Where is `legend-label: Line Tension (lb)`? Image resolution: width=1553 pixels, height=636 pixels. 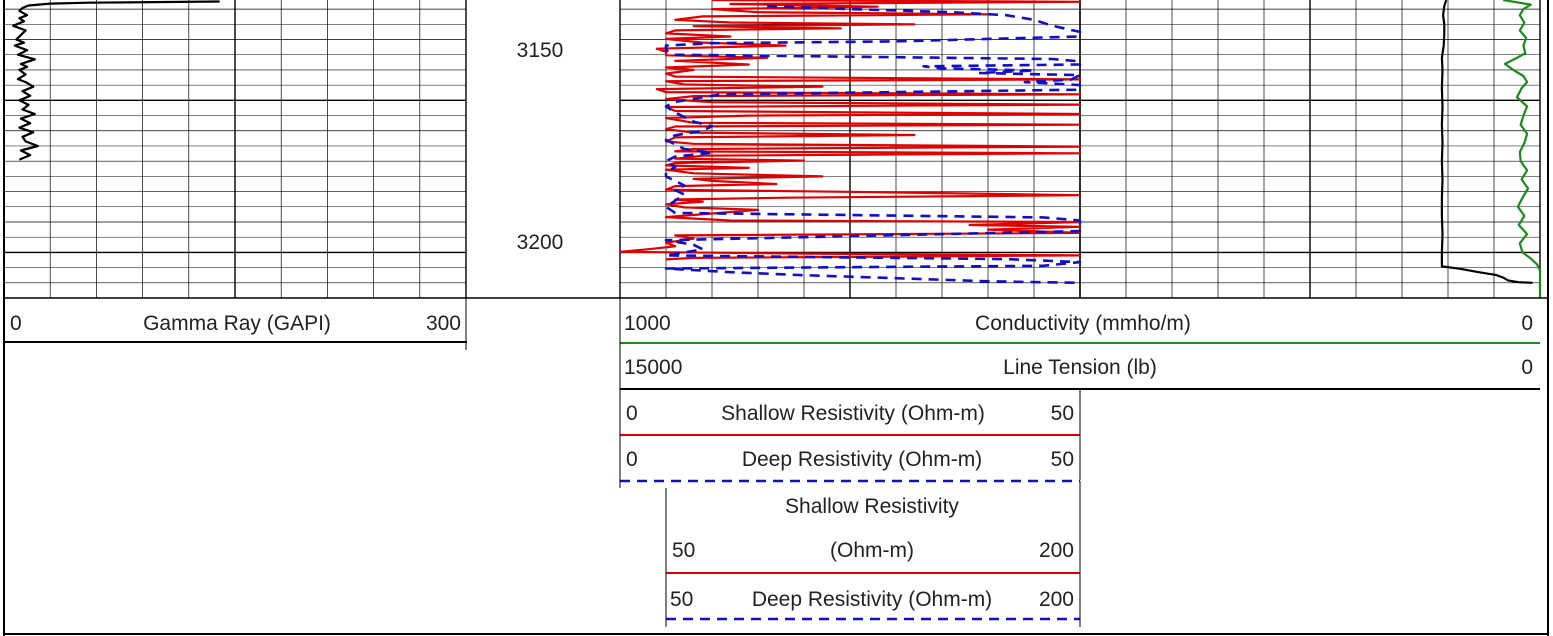 legend-label: Line Tension (lb) is located at coordinates (1080, 367).